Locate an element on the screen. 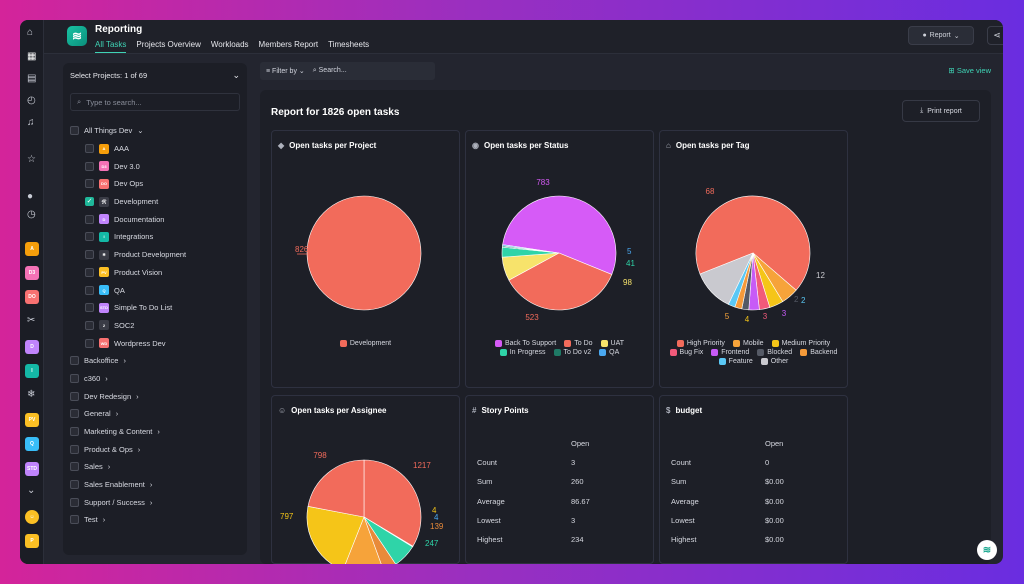 This screenshot has width=1024, height=584. project-item: ✓ 🛠 Development is located at coordinates (155, 202).